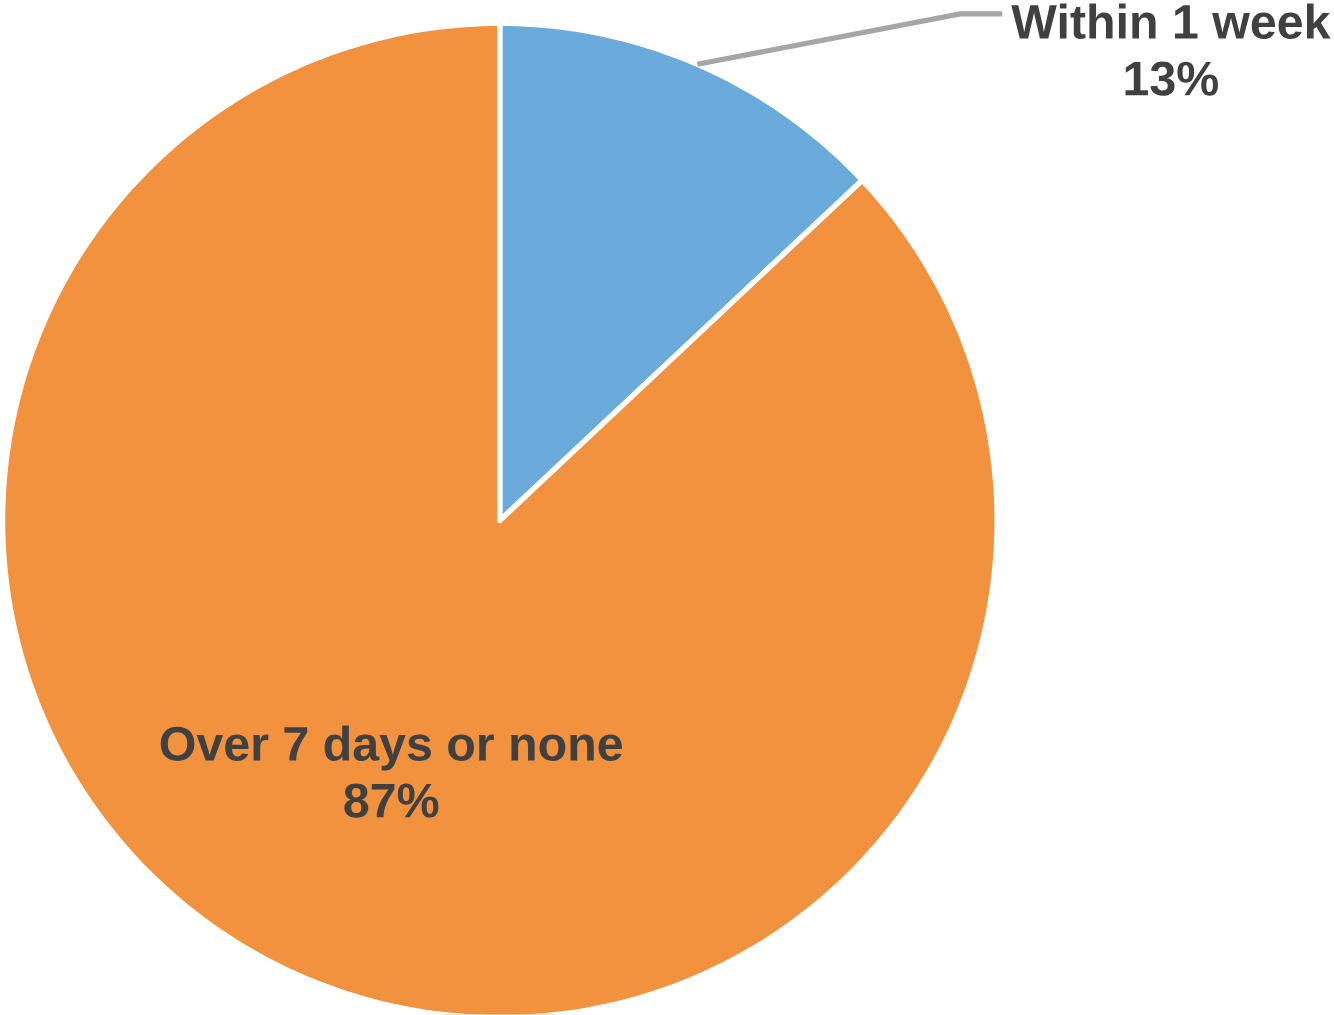  What do you see at coordinates (391, 800) in the screenshot?
I see `data-label: 87%` at bounding box center [391, 800].